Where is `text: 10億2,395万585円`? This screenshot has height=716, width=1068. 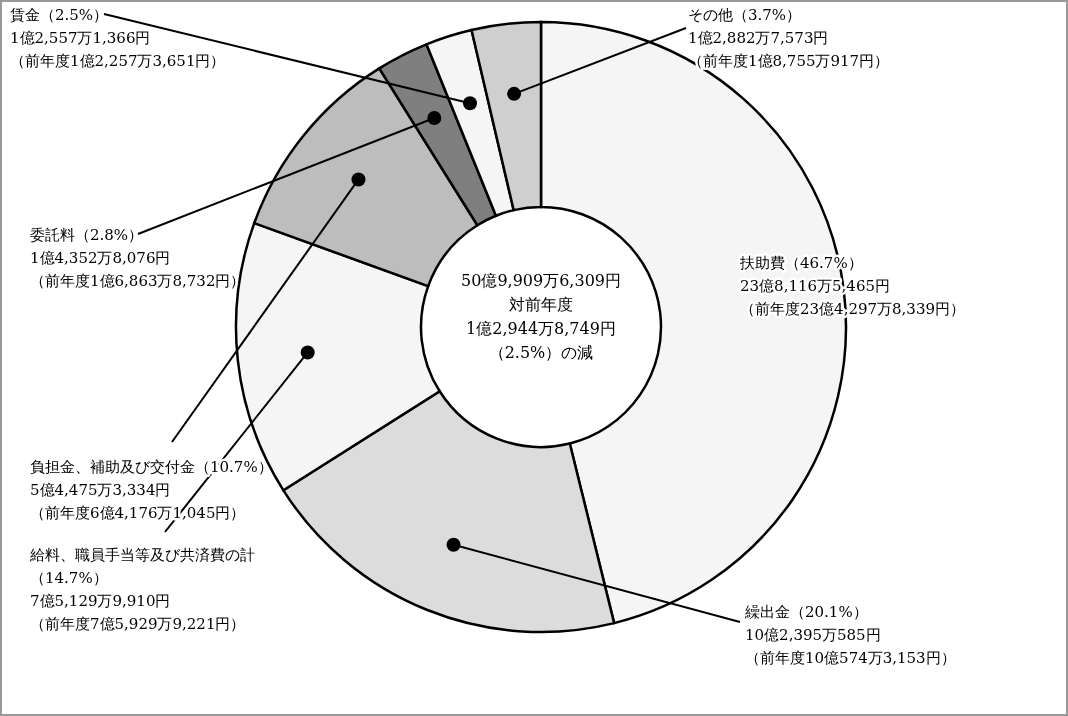 text: 10億2,395万585円 is located at coordinates (813, 635).